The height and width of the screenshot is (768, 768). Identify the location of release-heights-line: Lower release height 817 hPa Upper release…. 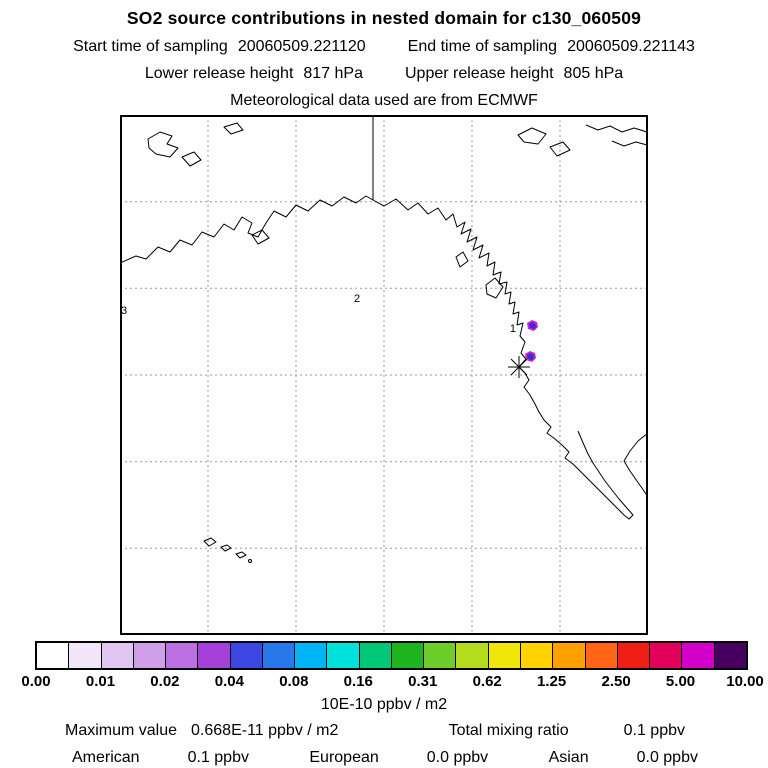
(384, 74).